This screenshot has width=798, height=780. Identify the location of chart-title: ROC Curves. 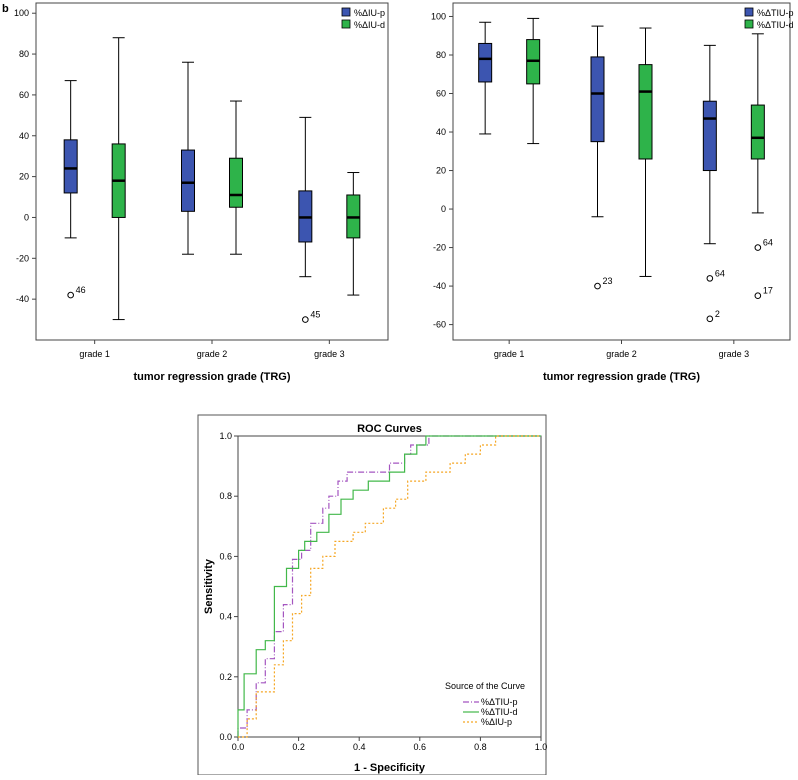
(389, 429).